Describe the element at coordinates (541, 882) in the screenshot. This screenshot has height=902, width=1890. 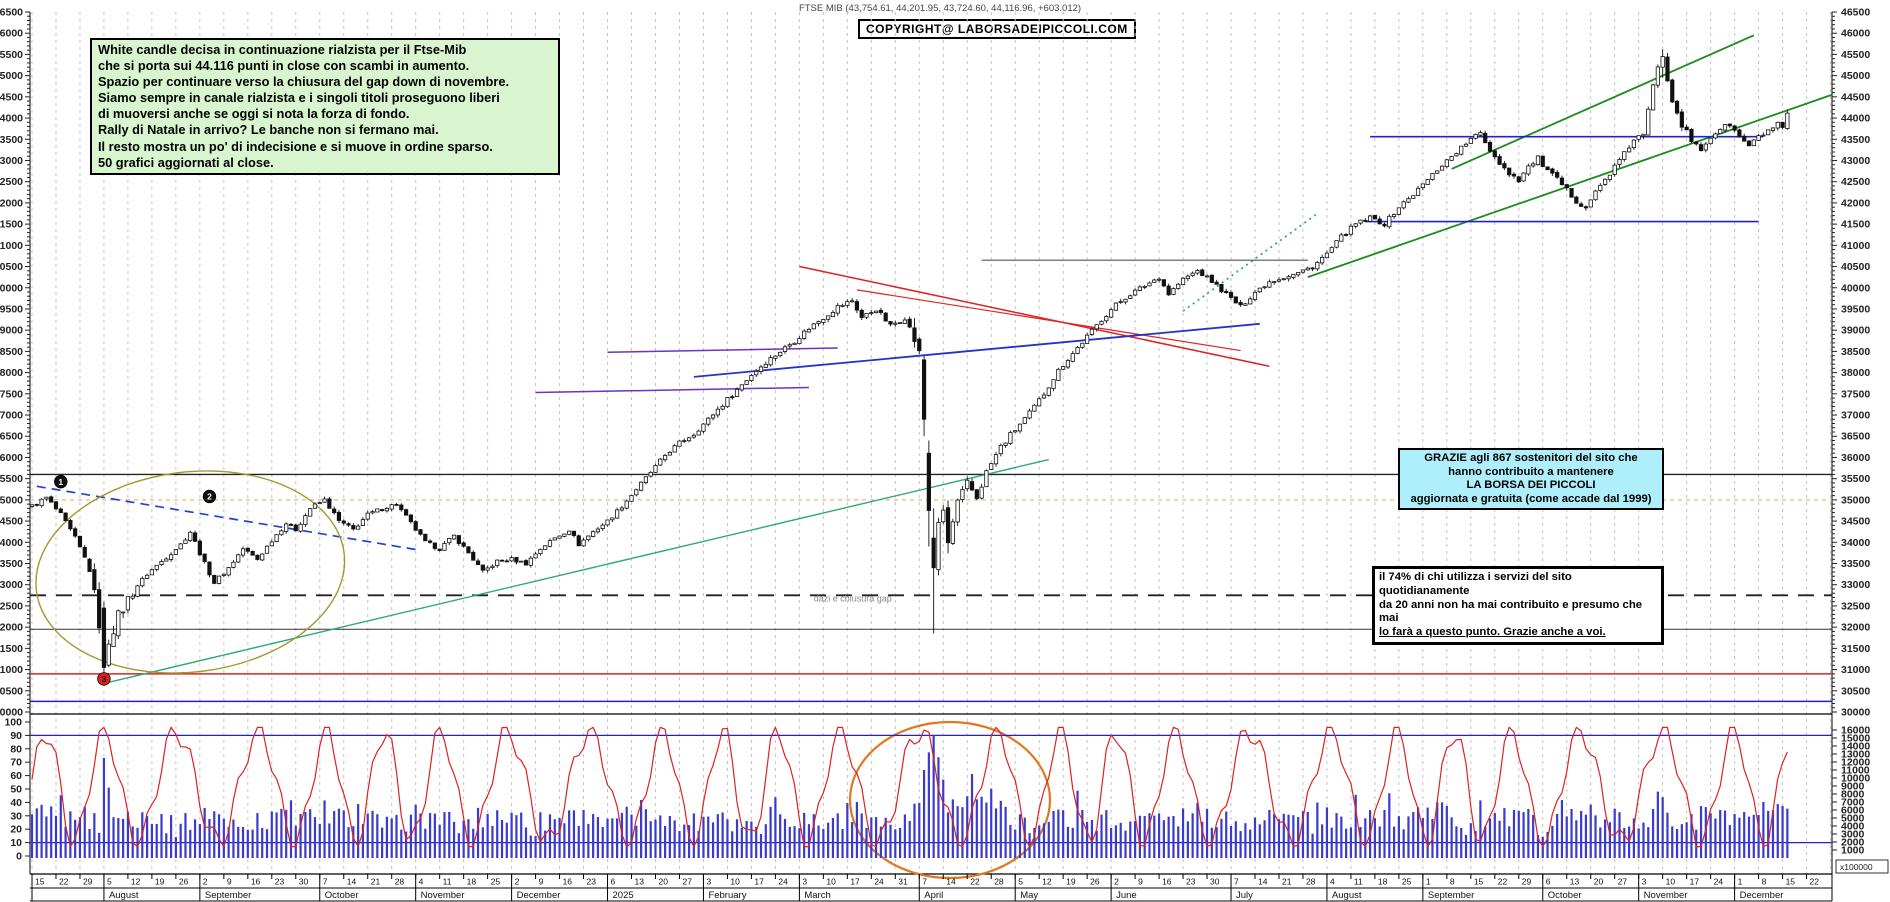
I see `svg-text: 9` at that location.